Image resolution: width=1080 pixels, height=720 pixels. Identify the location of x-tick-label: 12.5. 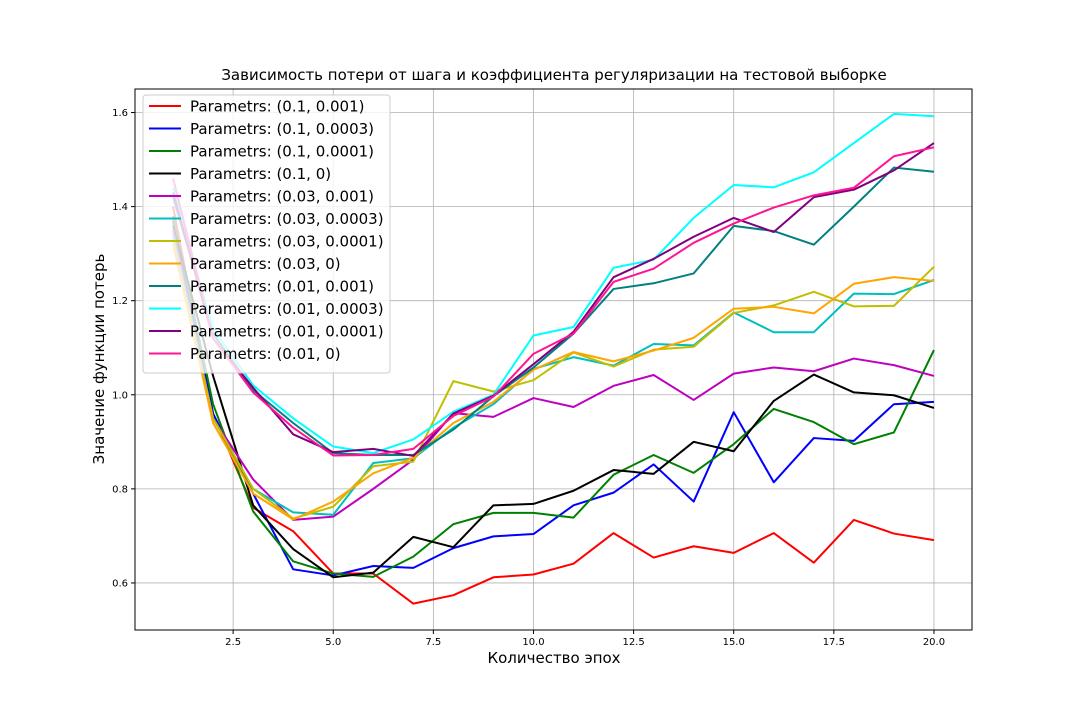
(633, 642).